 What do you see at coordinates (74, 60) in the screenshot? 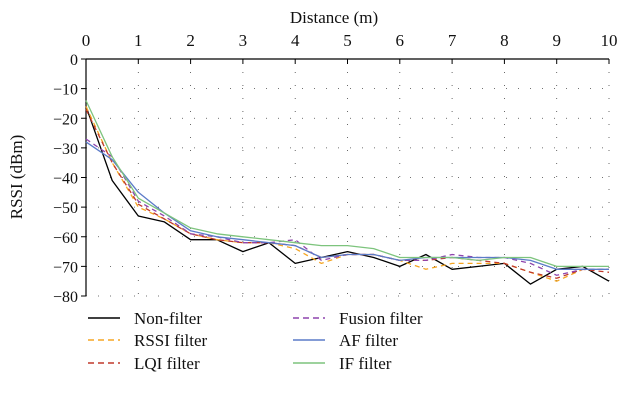
I see `y-tick-label: 0` at bounding box center [74, 60].